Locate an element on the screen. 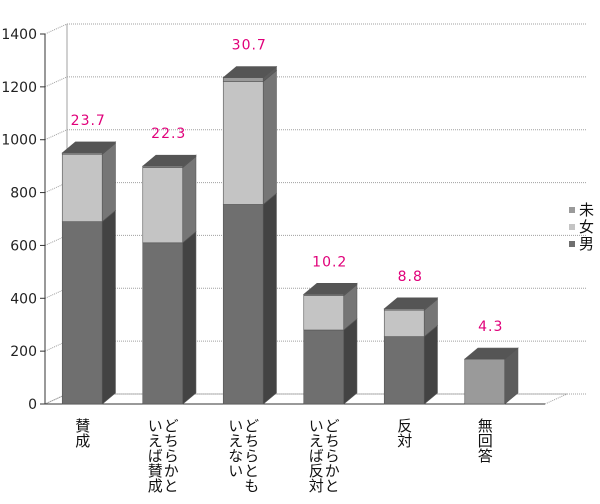 The height and width of the screenshot is (504, 600). data-label-4: 8.8 is located at coordinates (410, 277).